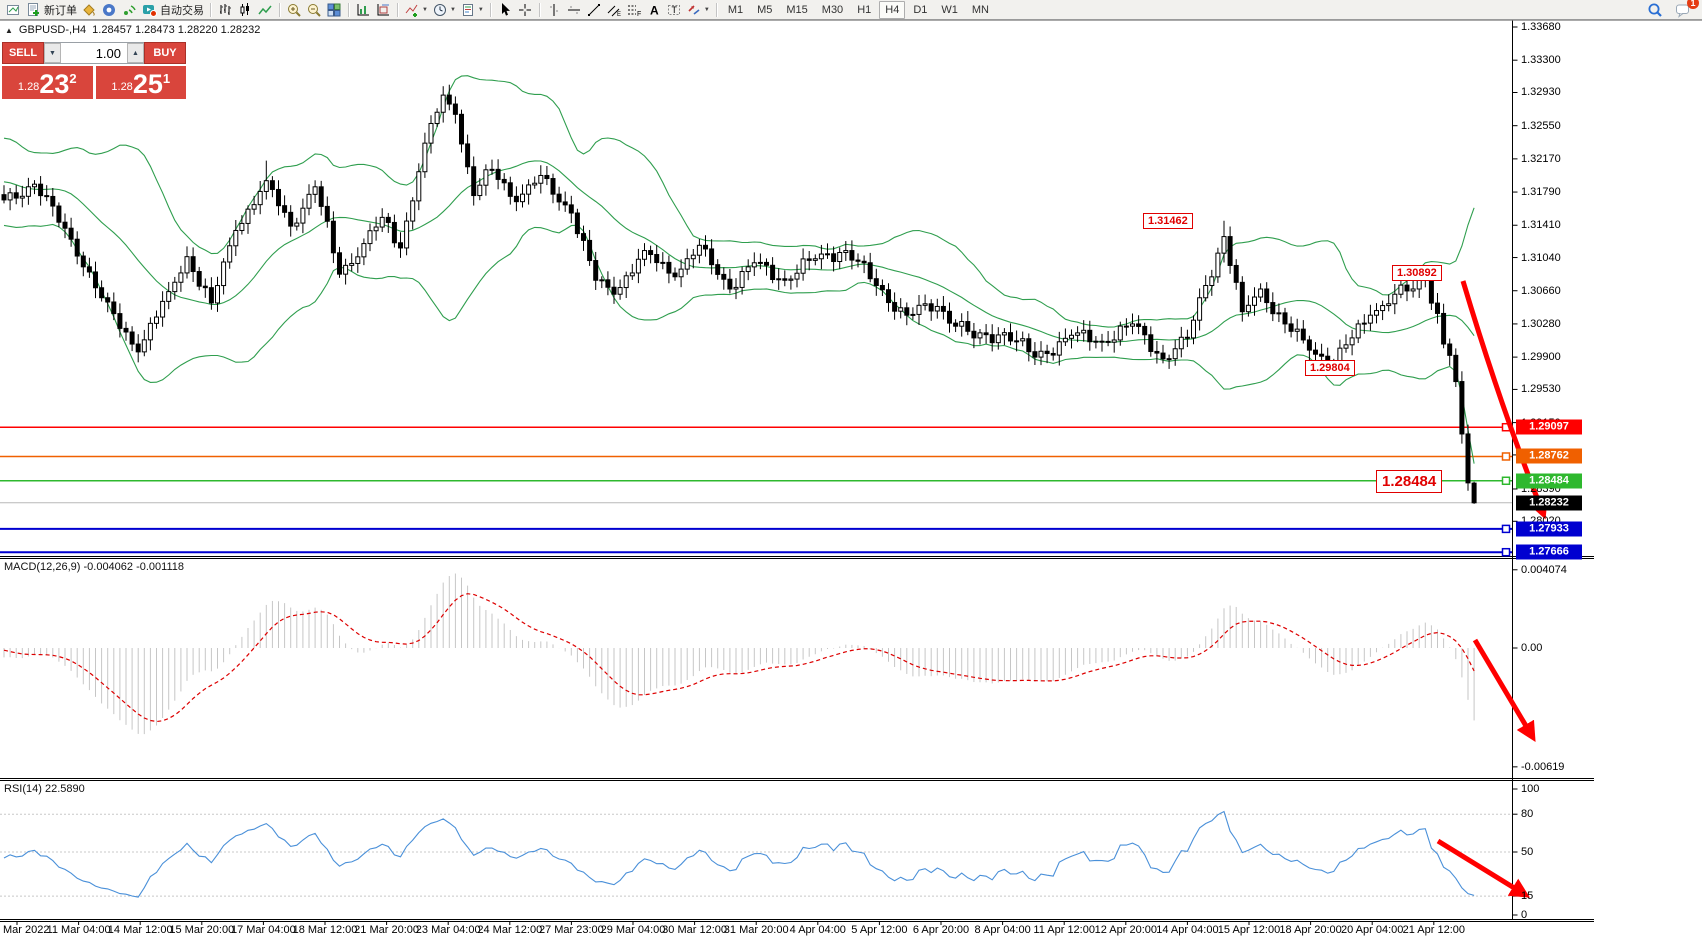  I want to click on crosshair-button, so click(525, 10).